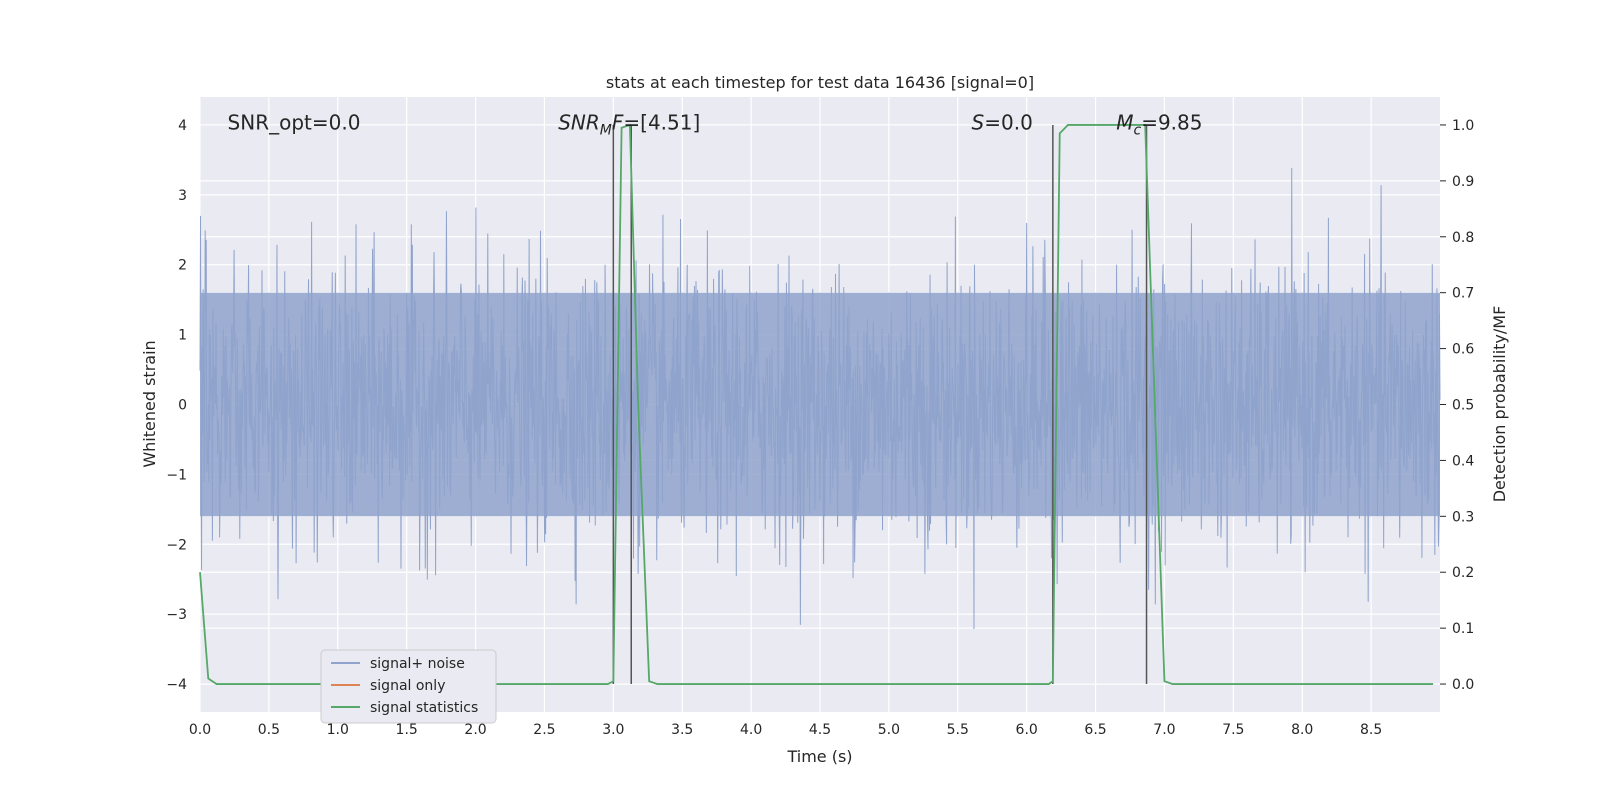 Image resolution: width=1600 pixels, height=800 pixels. Describe the element at coordinates (544, 730) in the screenshot. I see `x-tick-label: 2.5` at that location.